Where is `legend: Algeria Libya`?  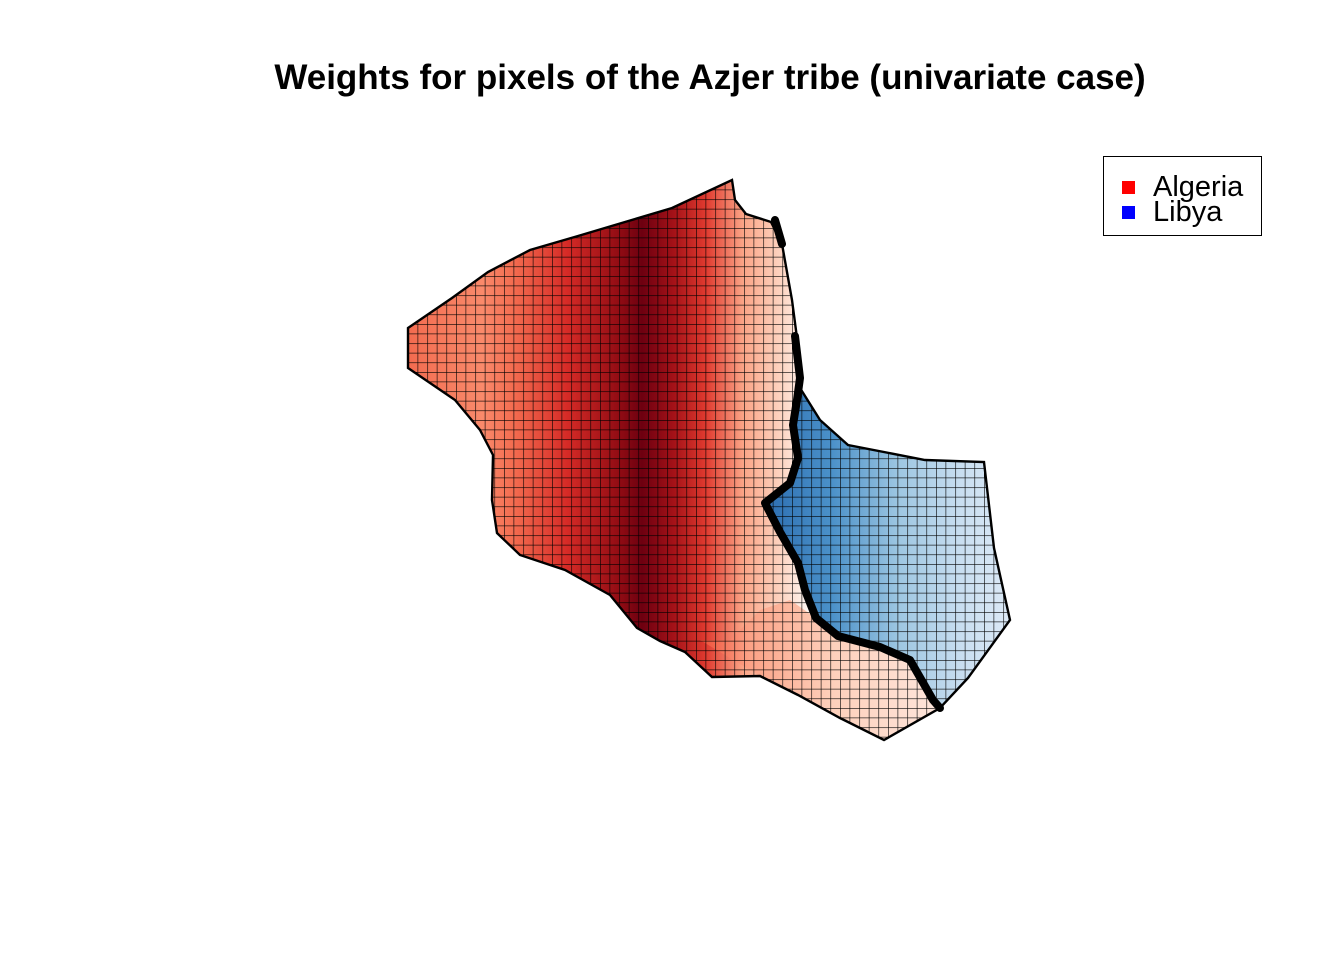
legend: Algeria Libya is located at coordinates (1182, 196).